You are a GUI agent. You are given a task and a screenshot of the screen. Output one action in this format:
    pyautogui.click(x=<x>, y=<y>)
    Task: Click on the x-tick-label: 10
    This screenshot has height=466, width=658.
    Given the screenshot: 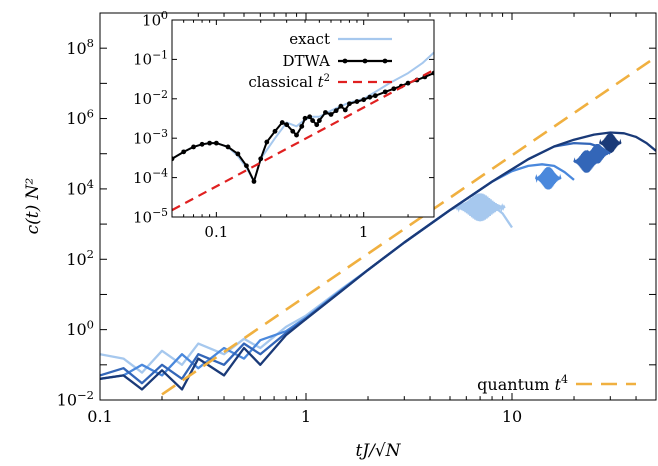 What is the action you would take?
    pyautogui.click(x=512, y=416)
    